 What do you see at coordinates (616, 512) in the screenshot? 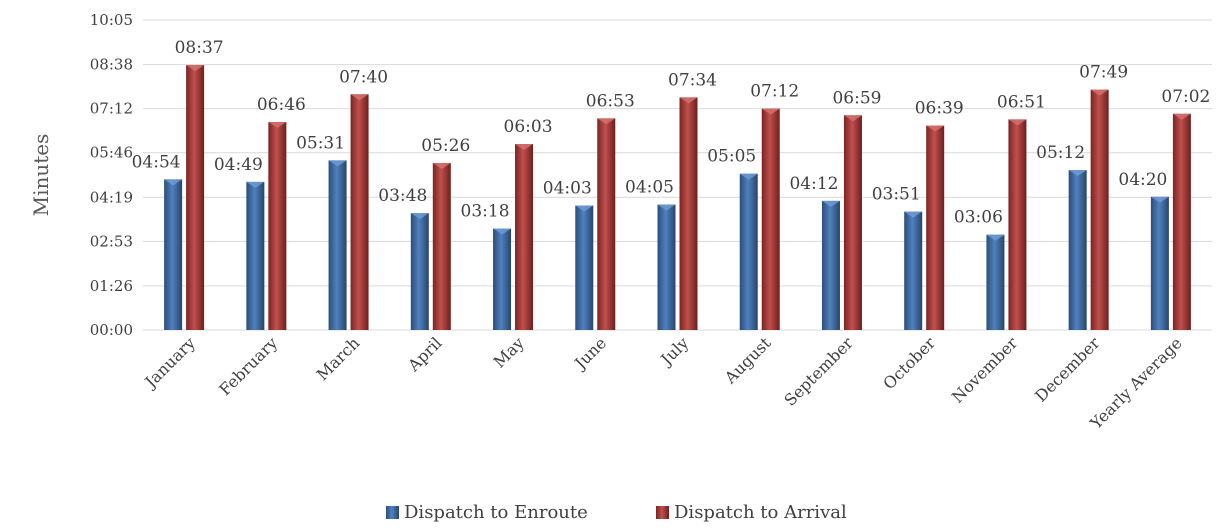
I see `legend: Dispatch to Enroute Dispatch to Arrival` at bounding box center [616, 512].